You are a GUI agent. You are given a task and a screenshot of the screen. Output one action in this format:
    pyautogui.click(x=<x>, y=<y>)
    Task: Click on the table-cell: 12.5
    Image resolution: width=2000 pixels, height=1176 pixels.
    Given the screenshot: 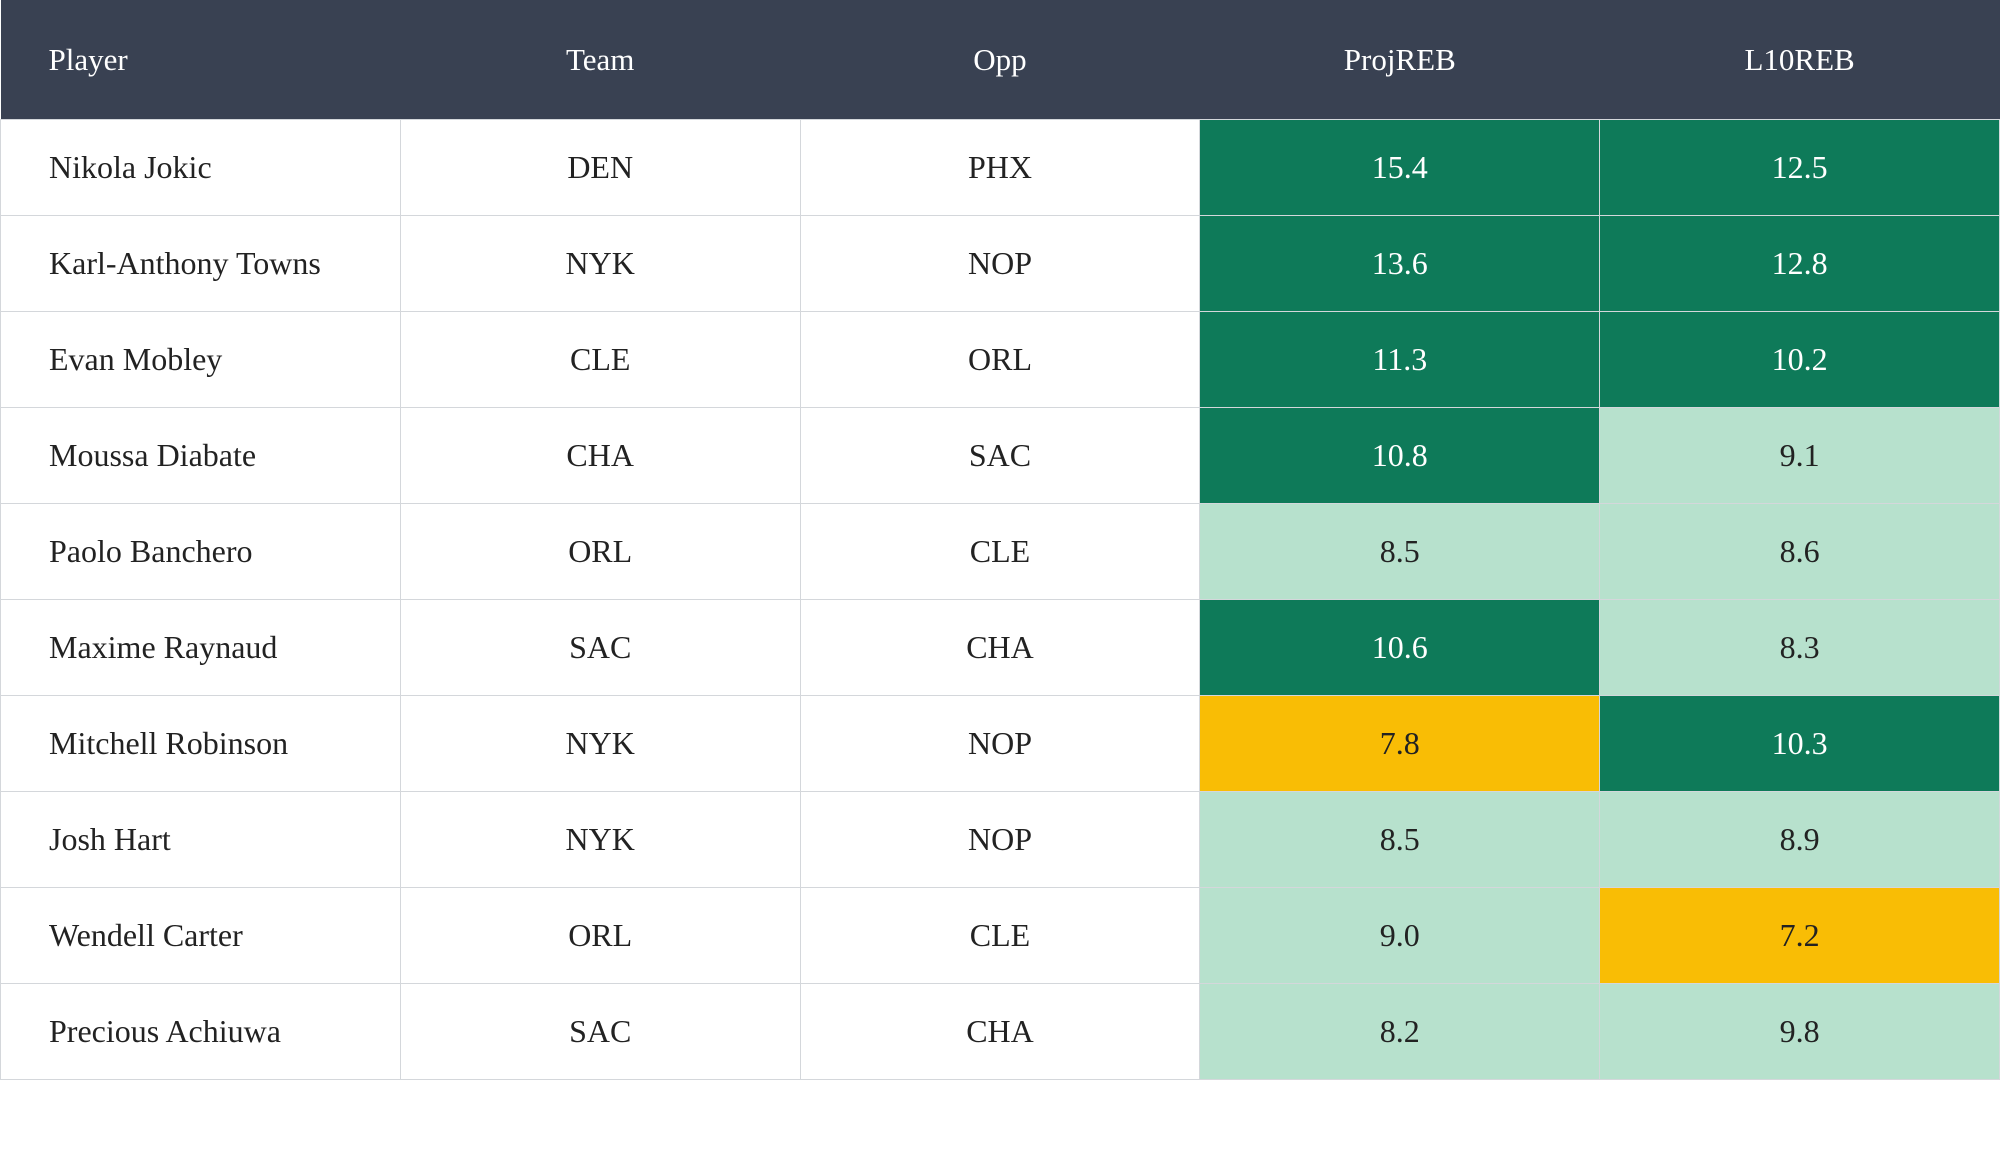 What is the action you would take?
    pyautogui.click(x=1799, y=167)
    